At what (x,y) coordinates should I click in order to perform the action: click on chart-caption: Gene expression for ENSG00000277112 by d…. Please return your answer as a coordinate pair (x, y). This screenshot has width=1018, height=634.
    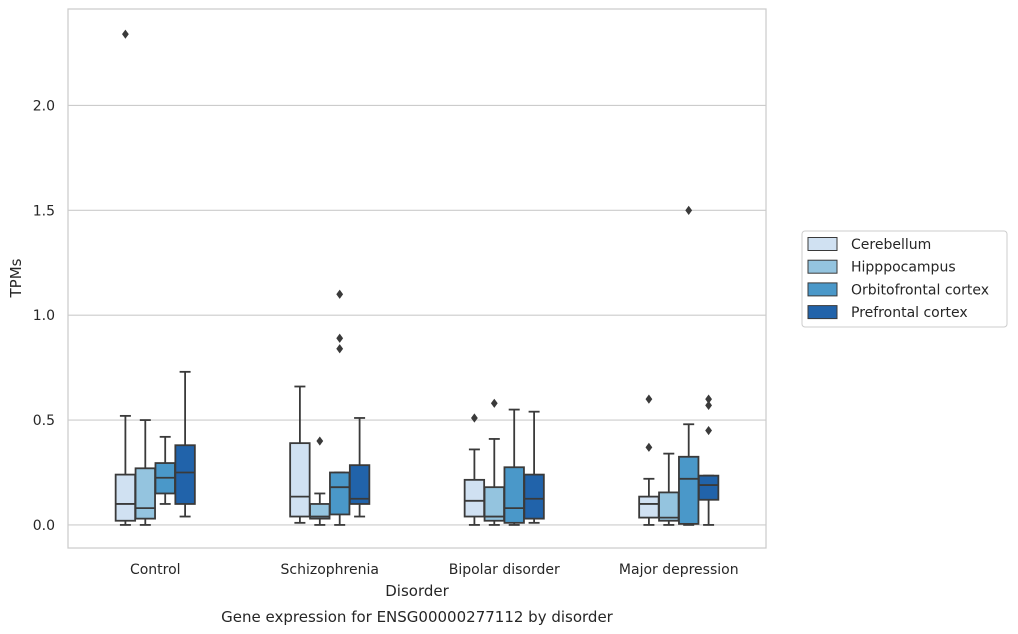
    Looking at the image, I should click on (417, 617).